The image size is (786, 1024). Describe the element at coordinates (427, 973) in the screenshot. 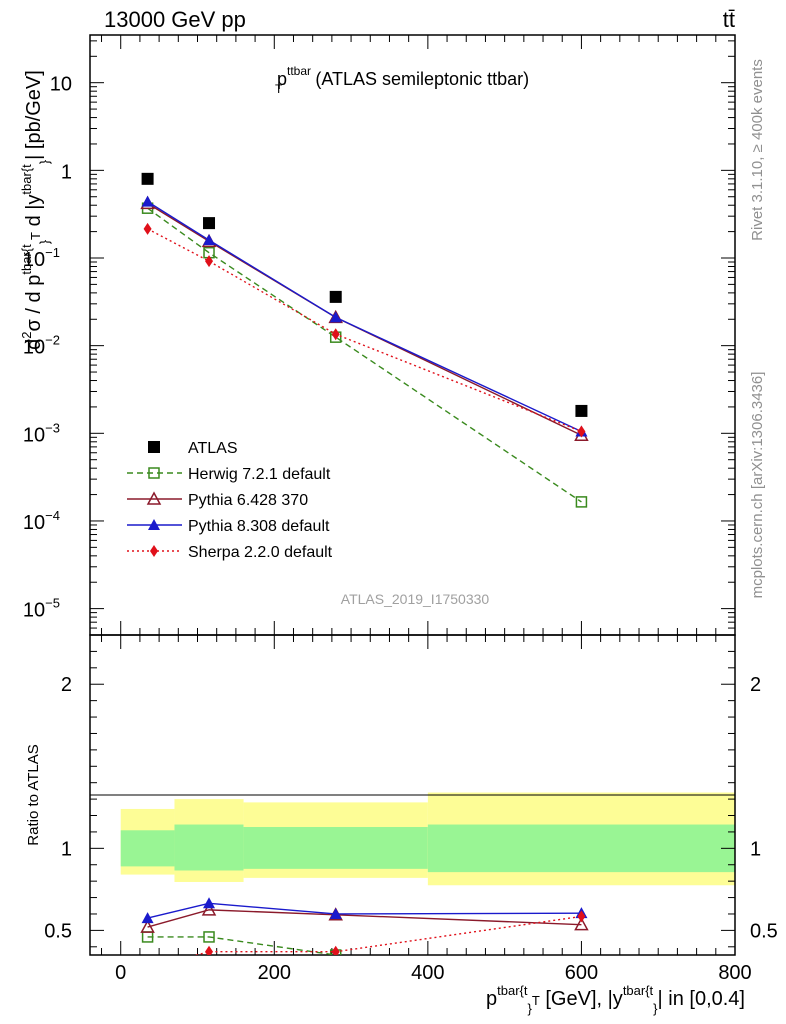

I see `x-tick-label: 400` at that location.